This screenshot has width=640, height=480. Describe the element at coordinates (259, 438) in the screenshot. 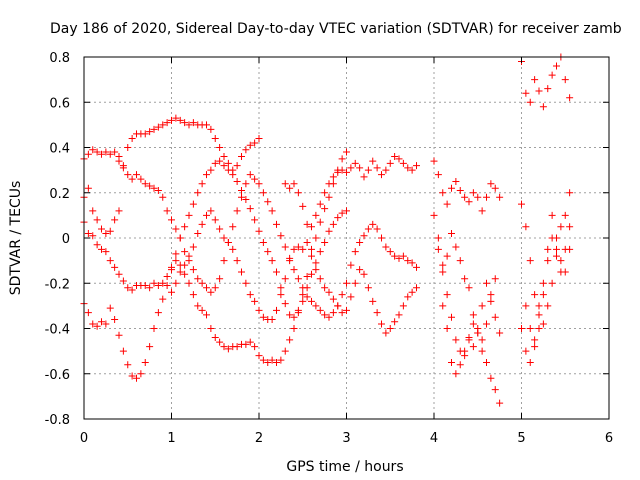

I see `x-tick-label: 2` at that location.